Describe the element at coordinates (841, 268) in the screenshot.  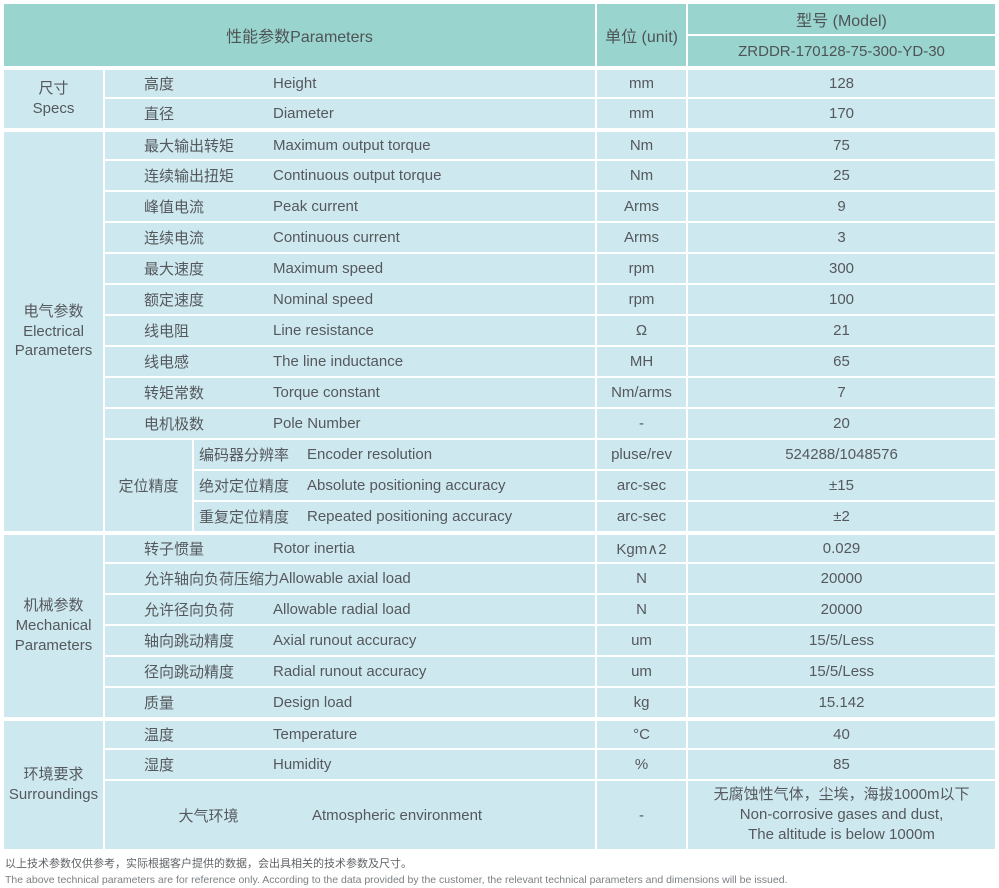
I see `value-cell: 300` at that location.